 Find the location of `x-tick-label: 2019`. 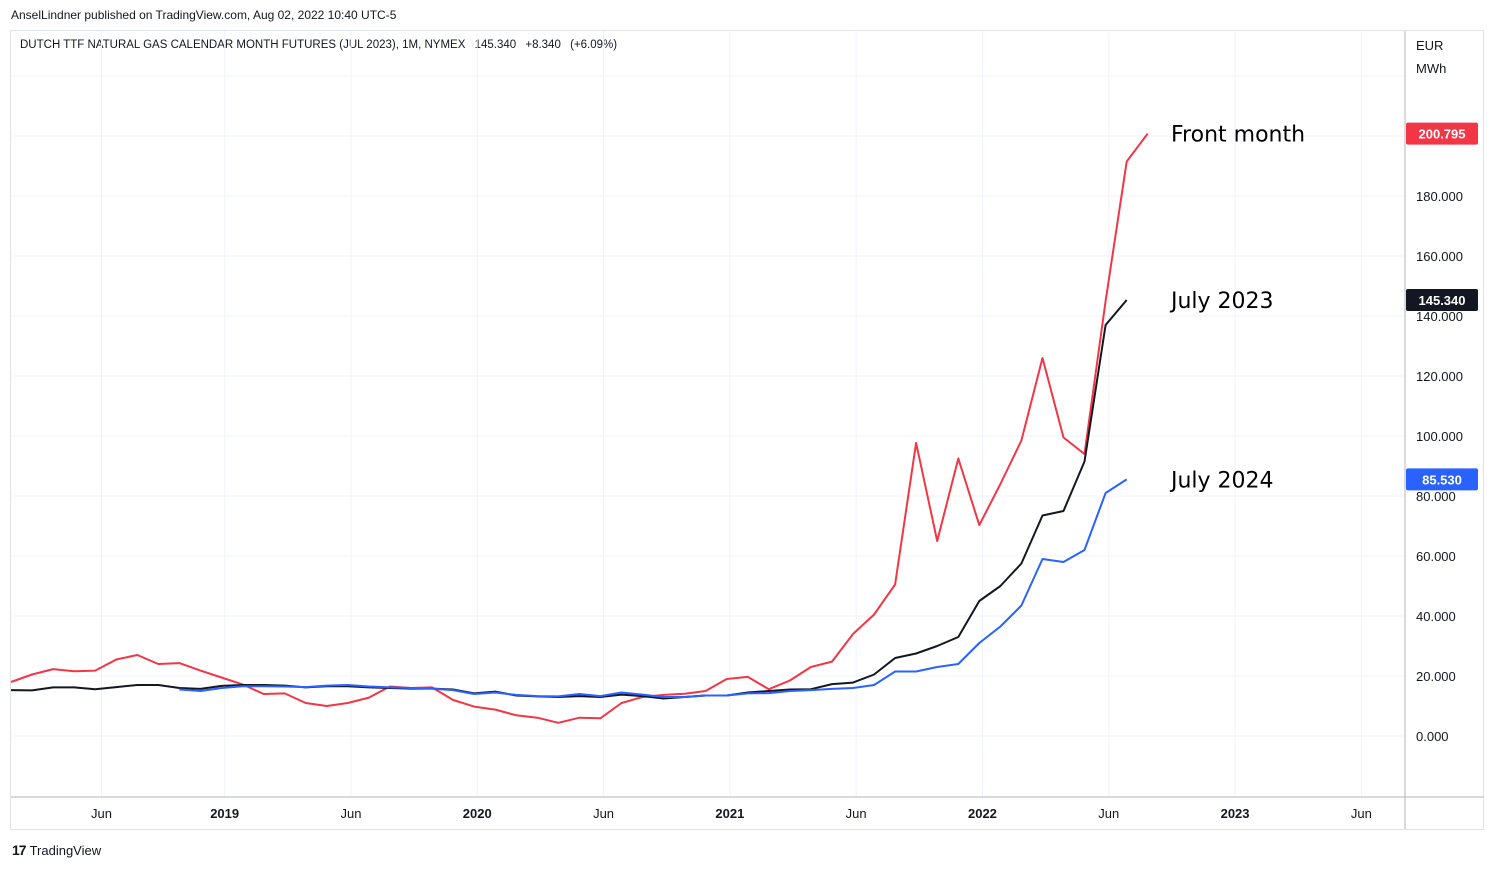

x-tick-label: 2019 is located at coordinates (224, 813).